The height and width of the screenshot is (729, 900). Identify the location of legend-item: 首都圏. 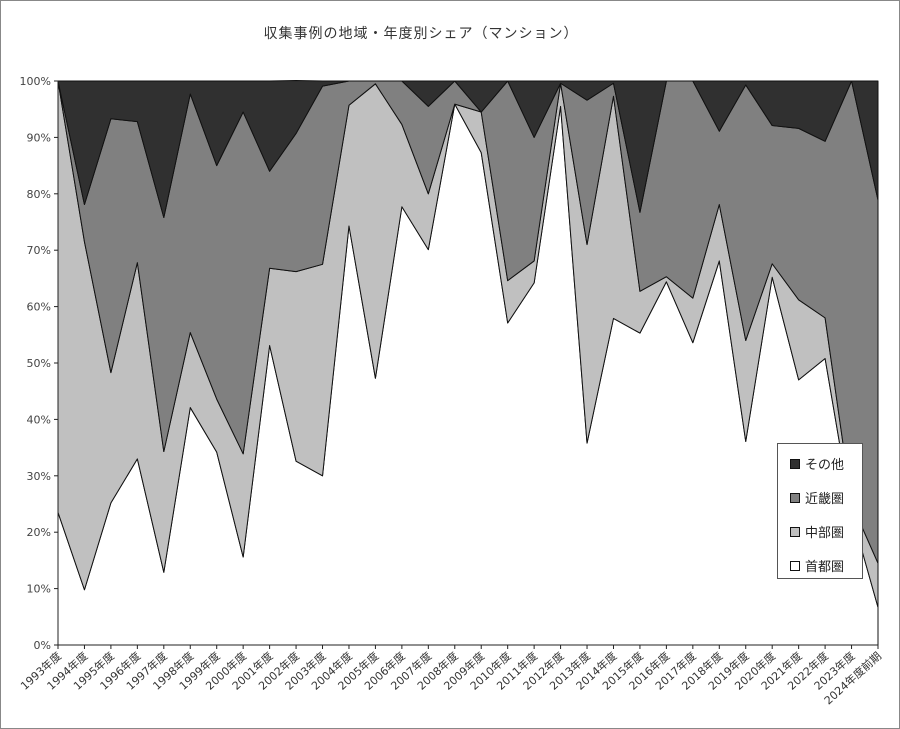
(817, 565).